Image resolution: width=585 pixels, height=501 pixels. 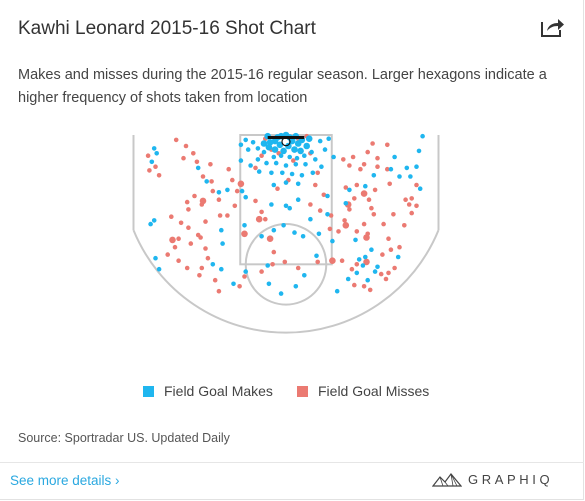 I want to click on chart-title: Kawhi Leonard 2015-16 Shot Chart, so click(x=167, y=28).